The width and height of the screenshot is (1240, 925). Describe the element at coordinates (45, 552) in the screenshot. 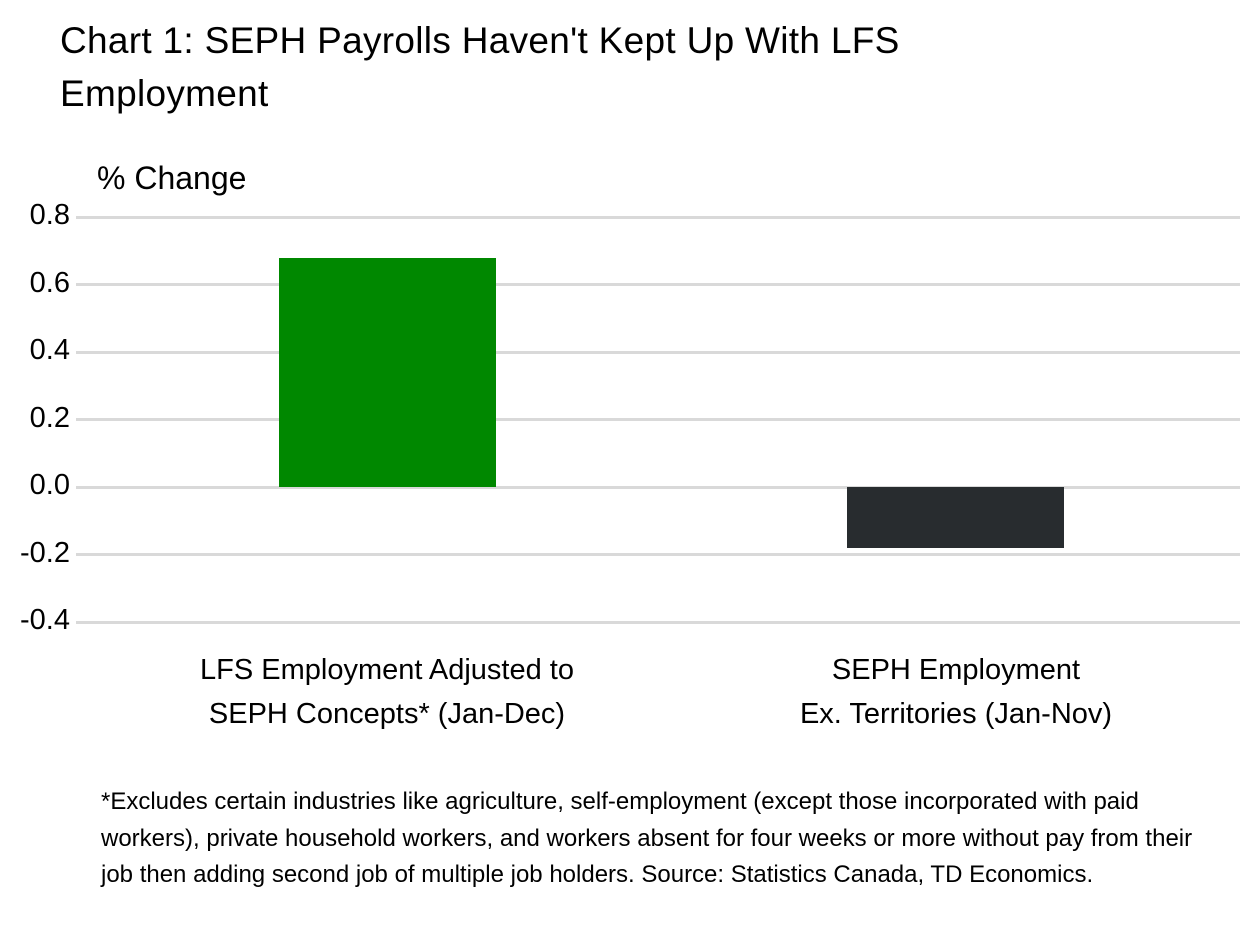

I see `y-tick-label: -0.2` at that location.